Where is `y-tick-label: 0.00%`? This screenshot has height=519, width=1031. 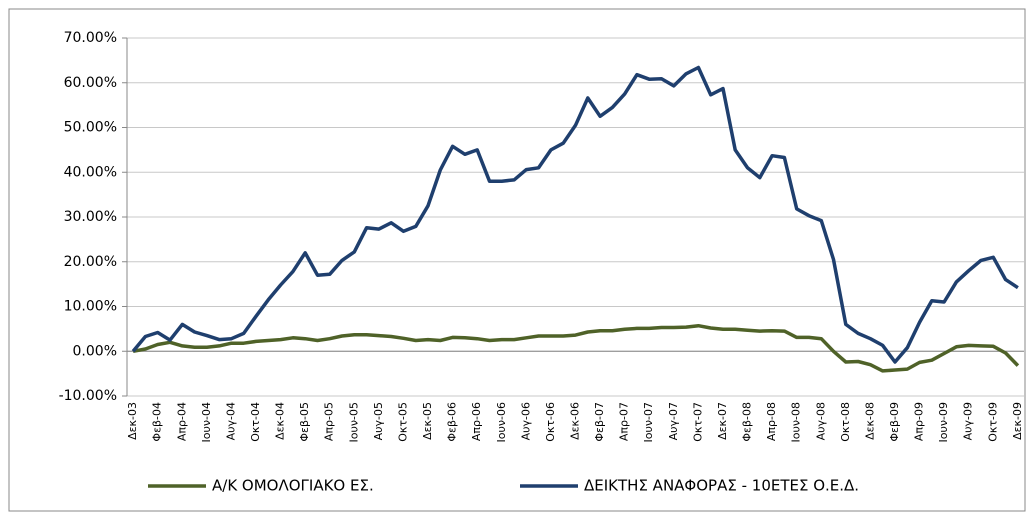 y-tick-label: 0.00% is located at coordinates (95, 351).